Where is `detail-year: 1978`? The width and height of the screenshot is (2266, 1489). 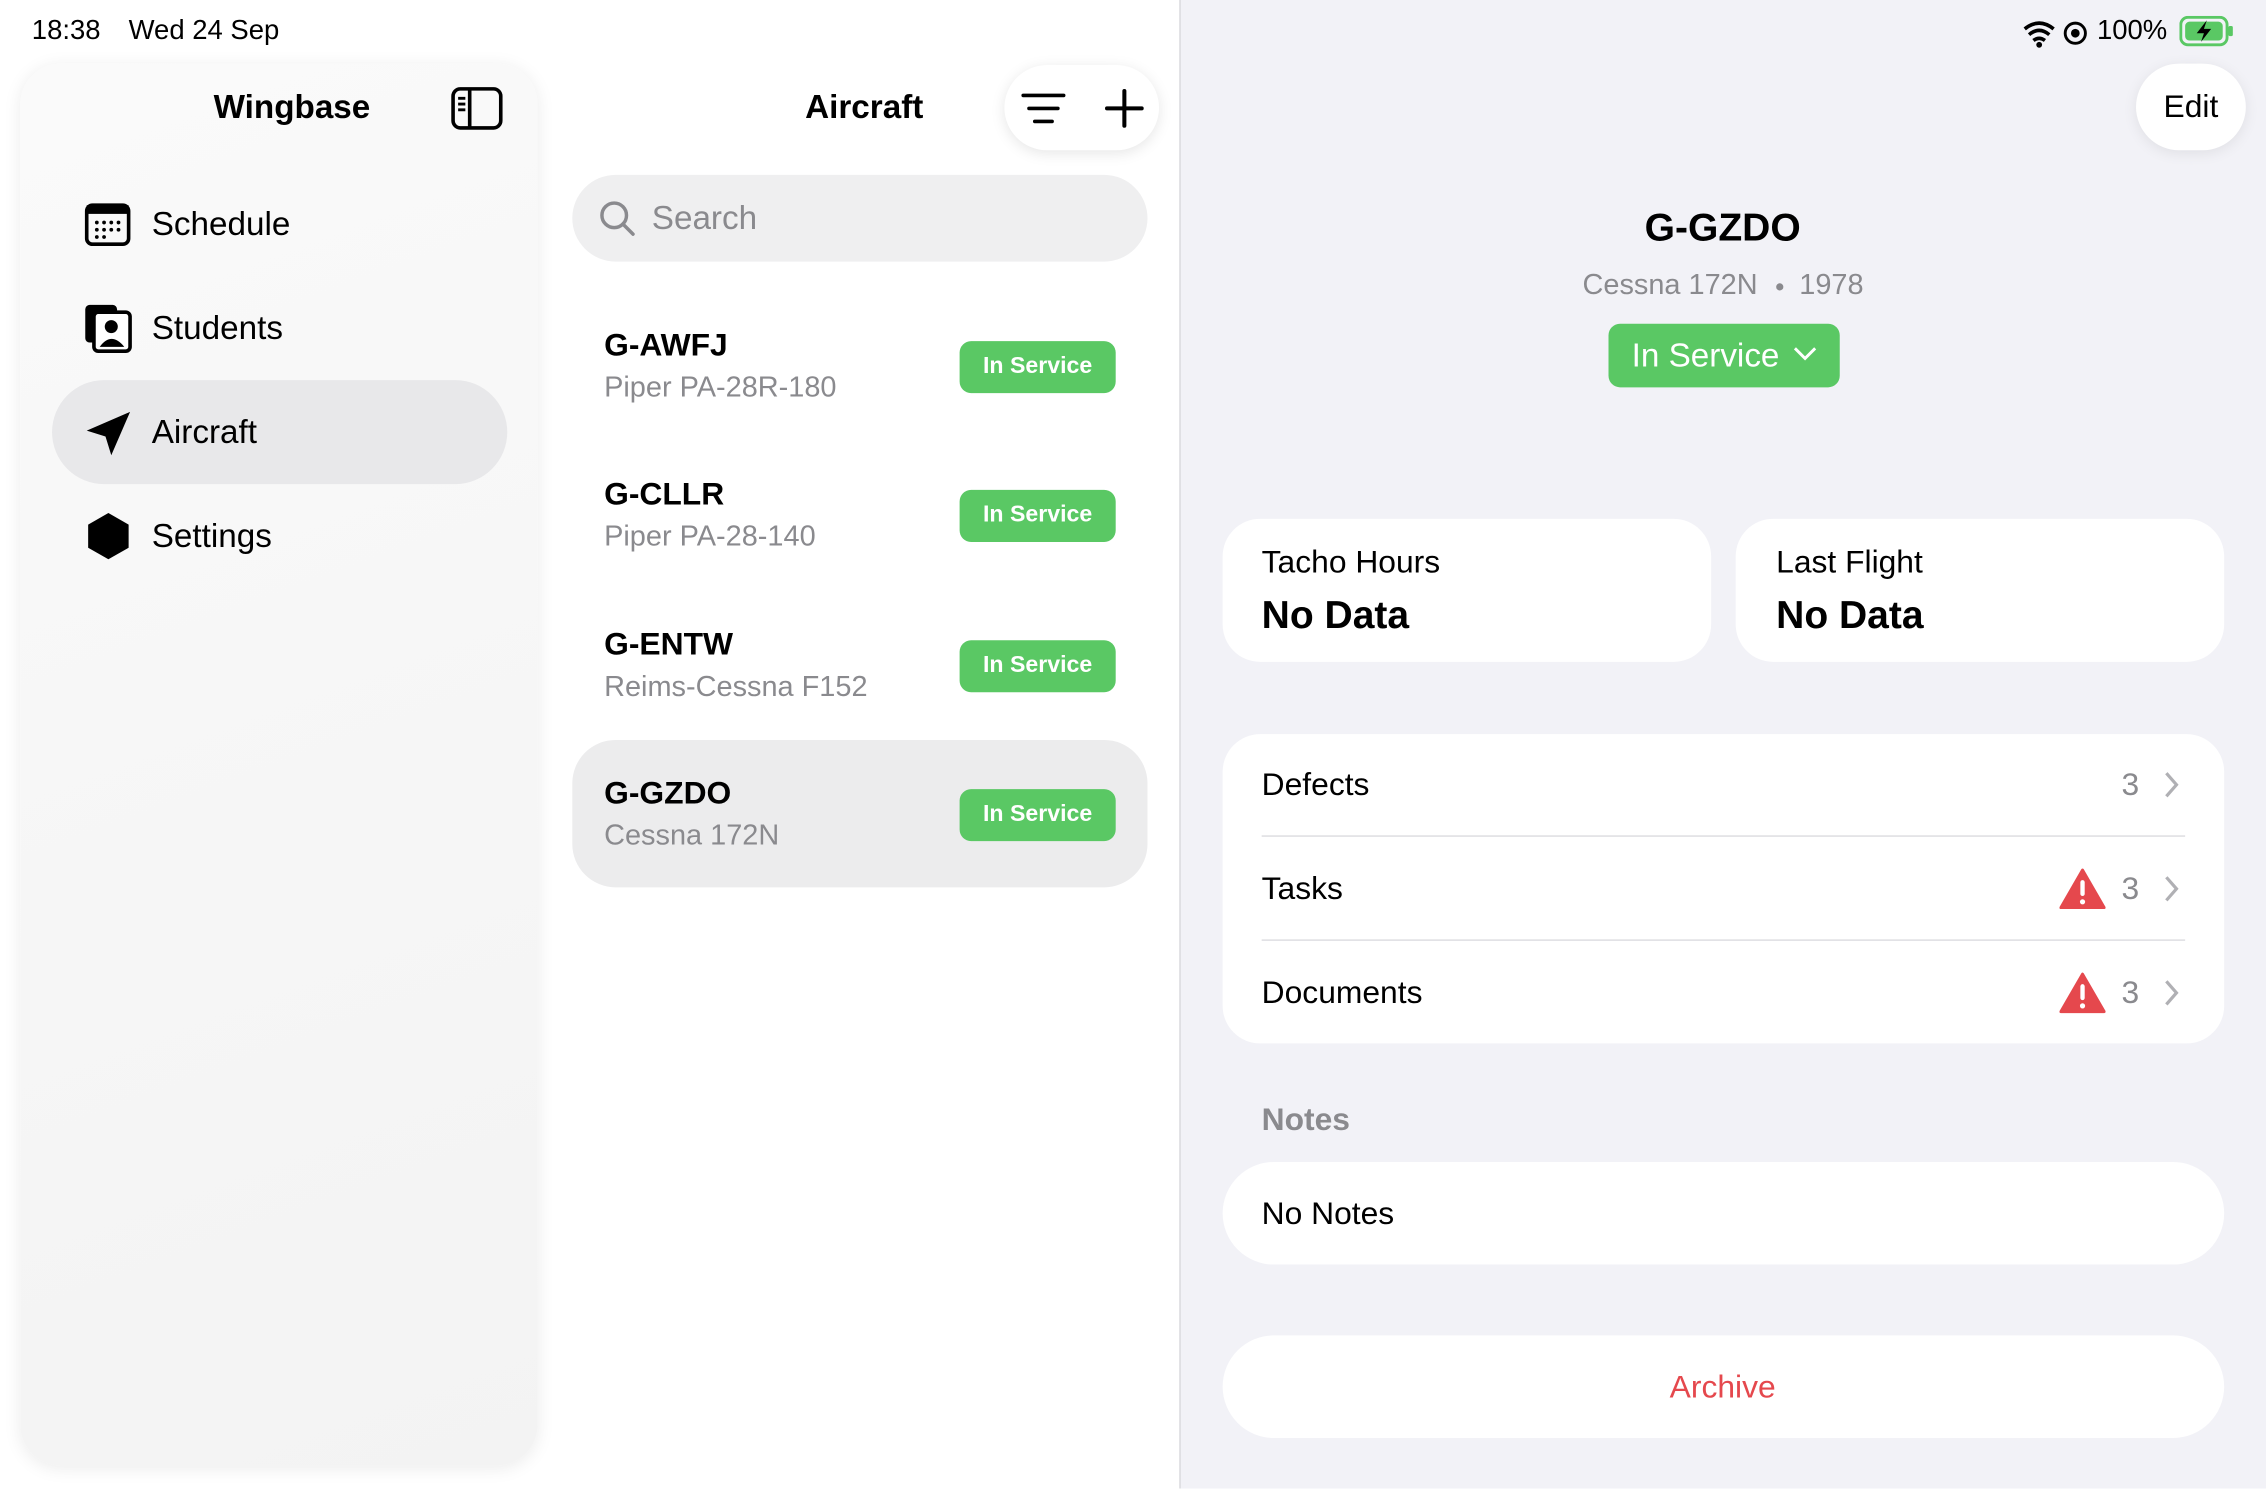
detail-year: 1978 is located at coordinates (1831, 285).